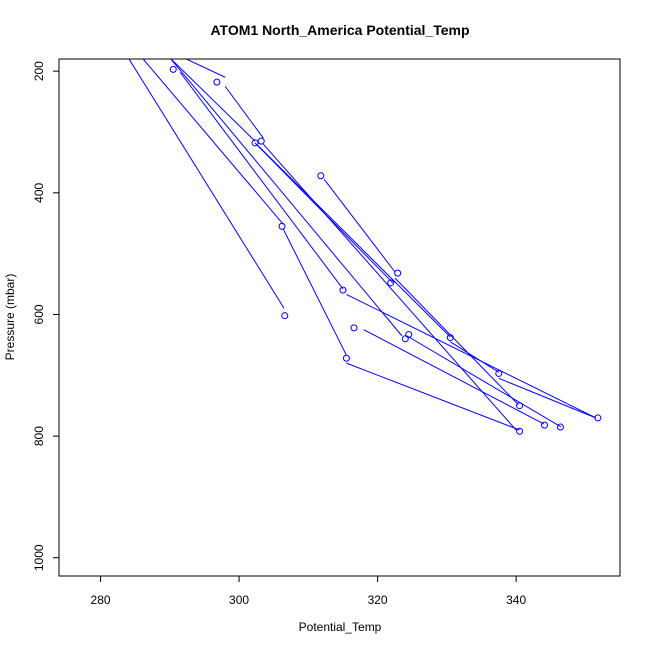 The image size is (650, 650). I want to click on y-axis: 200 400 600 800 1000, so click(45, 316).